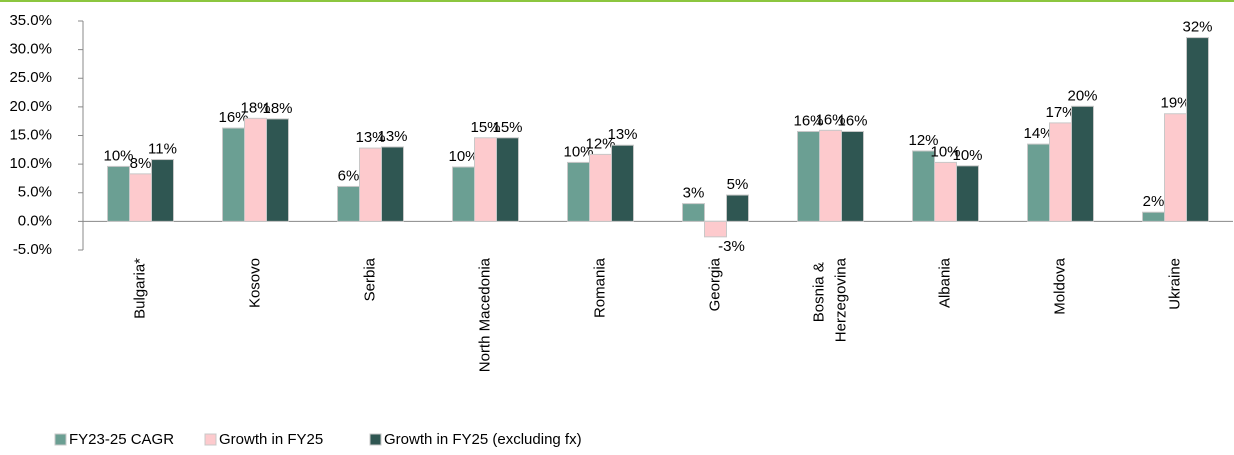  Describe the element at coordinates (30, 163) in the screenshot. I see `y-tick-label: 10.0%` at that location.